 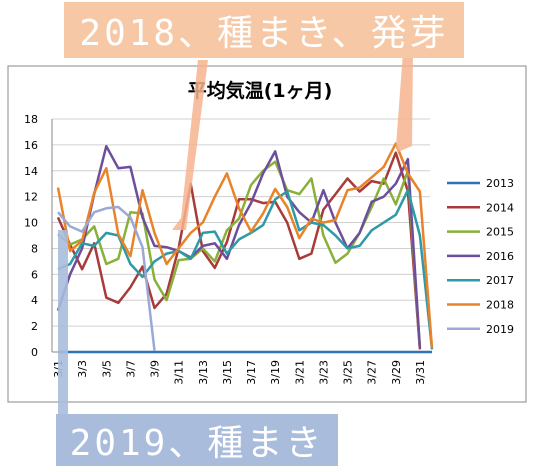 What do you see at coordinates (130, 369) in the screenshot?
I see `x-tick-label: 3/7` at bounding box center [130, 369].